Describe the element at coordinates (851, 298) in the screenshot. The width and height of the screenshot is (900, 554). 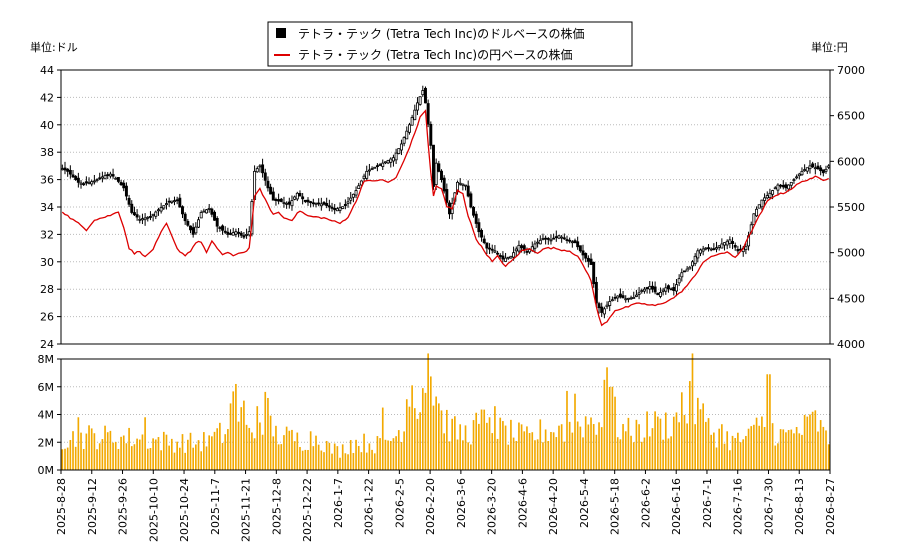
I see `right-axis-tick-label: 4500` at that location.